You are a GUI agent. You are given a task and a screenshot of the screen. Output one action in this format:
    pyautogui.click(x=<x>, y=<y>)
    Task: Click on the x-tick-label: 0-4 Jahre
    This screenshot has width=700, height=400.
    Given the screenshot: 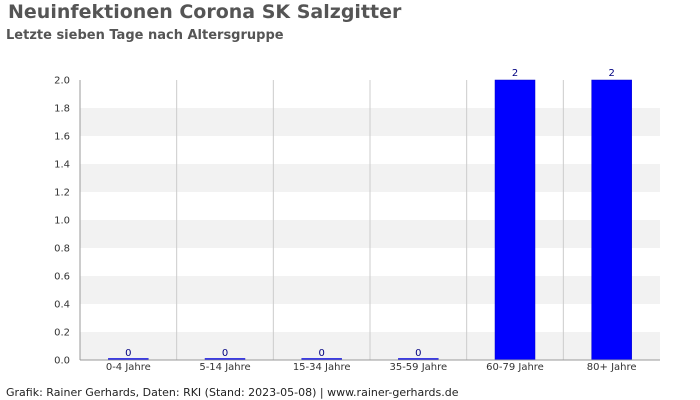 What is the action you would take?
    pyautogui.click(x=128, y=367)
    